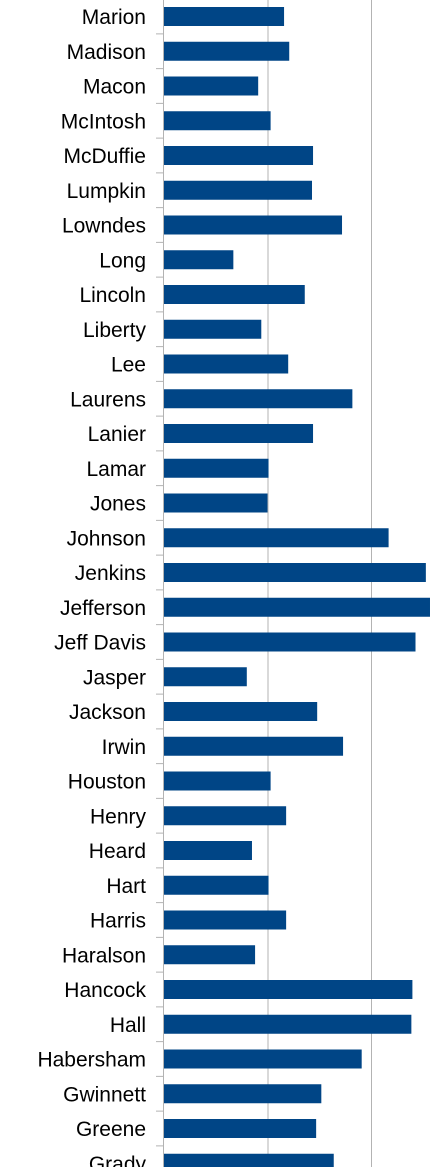 This screenshot has width=430, height=1167. Describe the element at coordinates (118, 1160) in the screenshot. I see `category-label: Grady` at that location.